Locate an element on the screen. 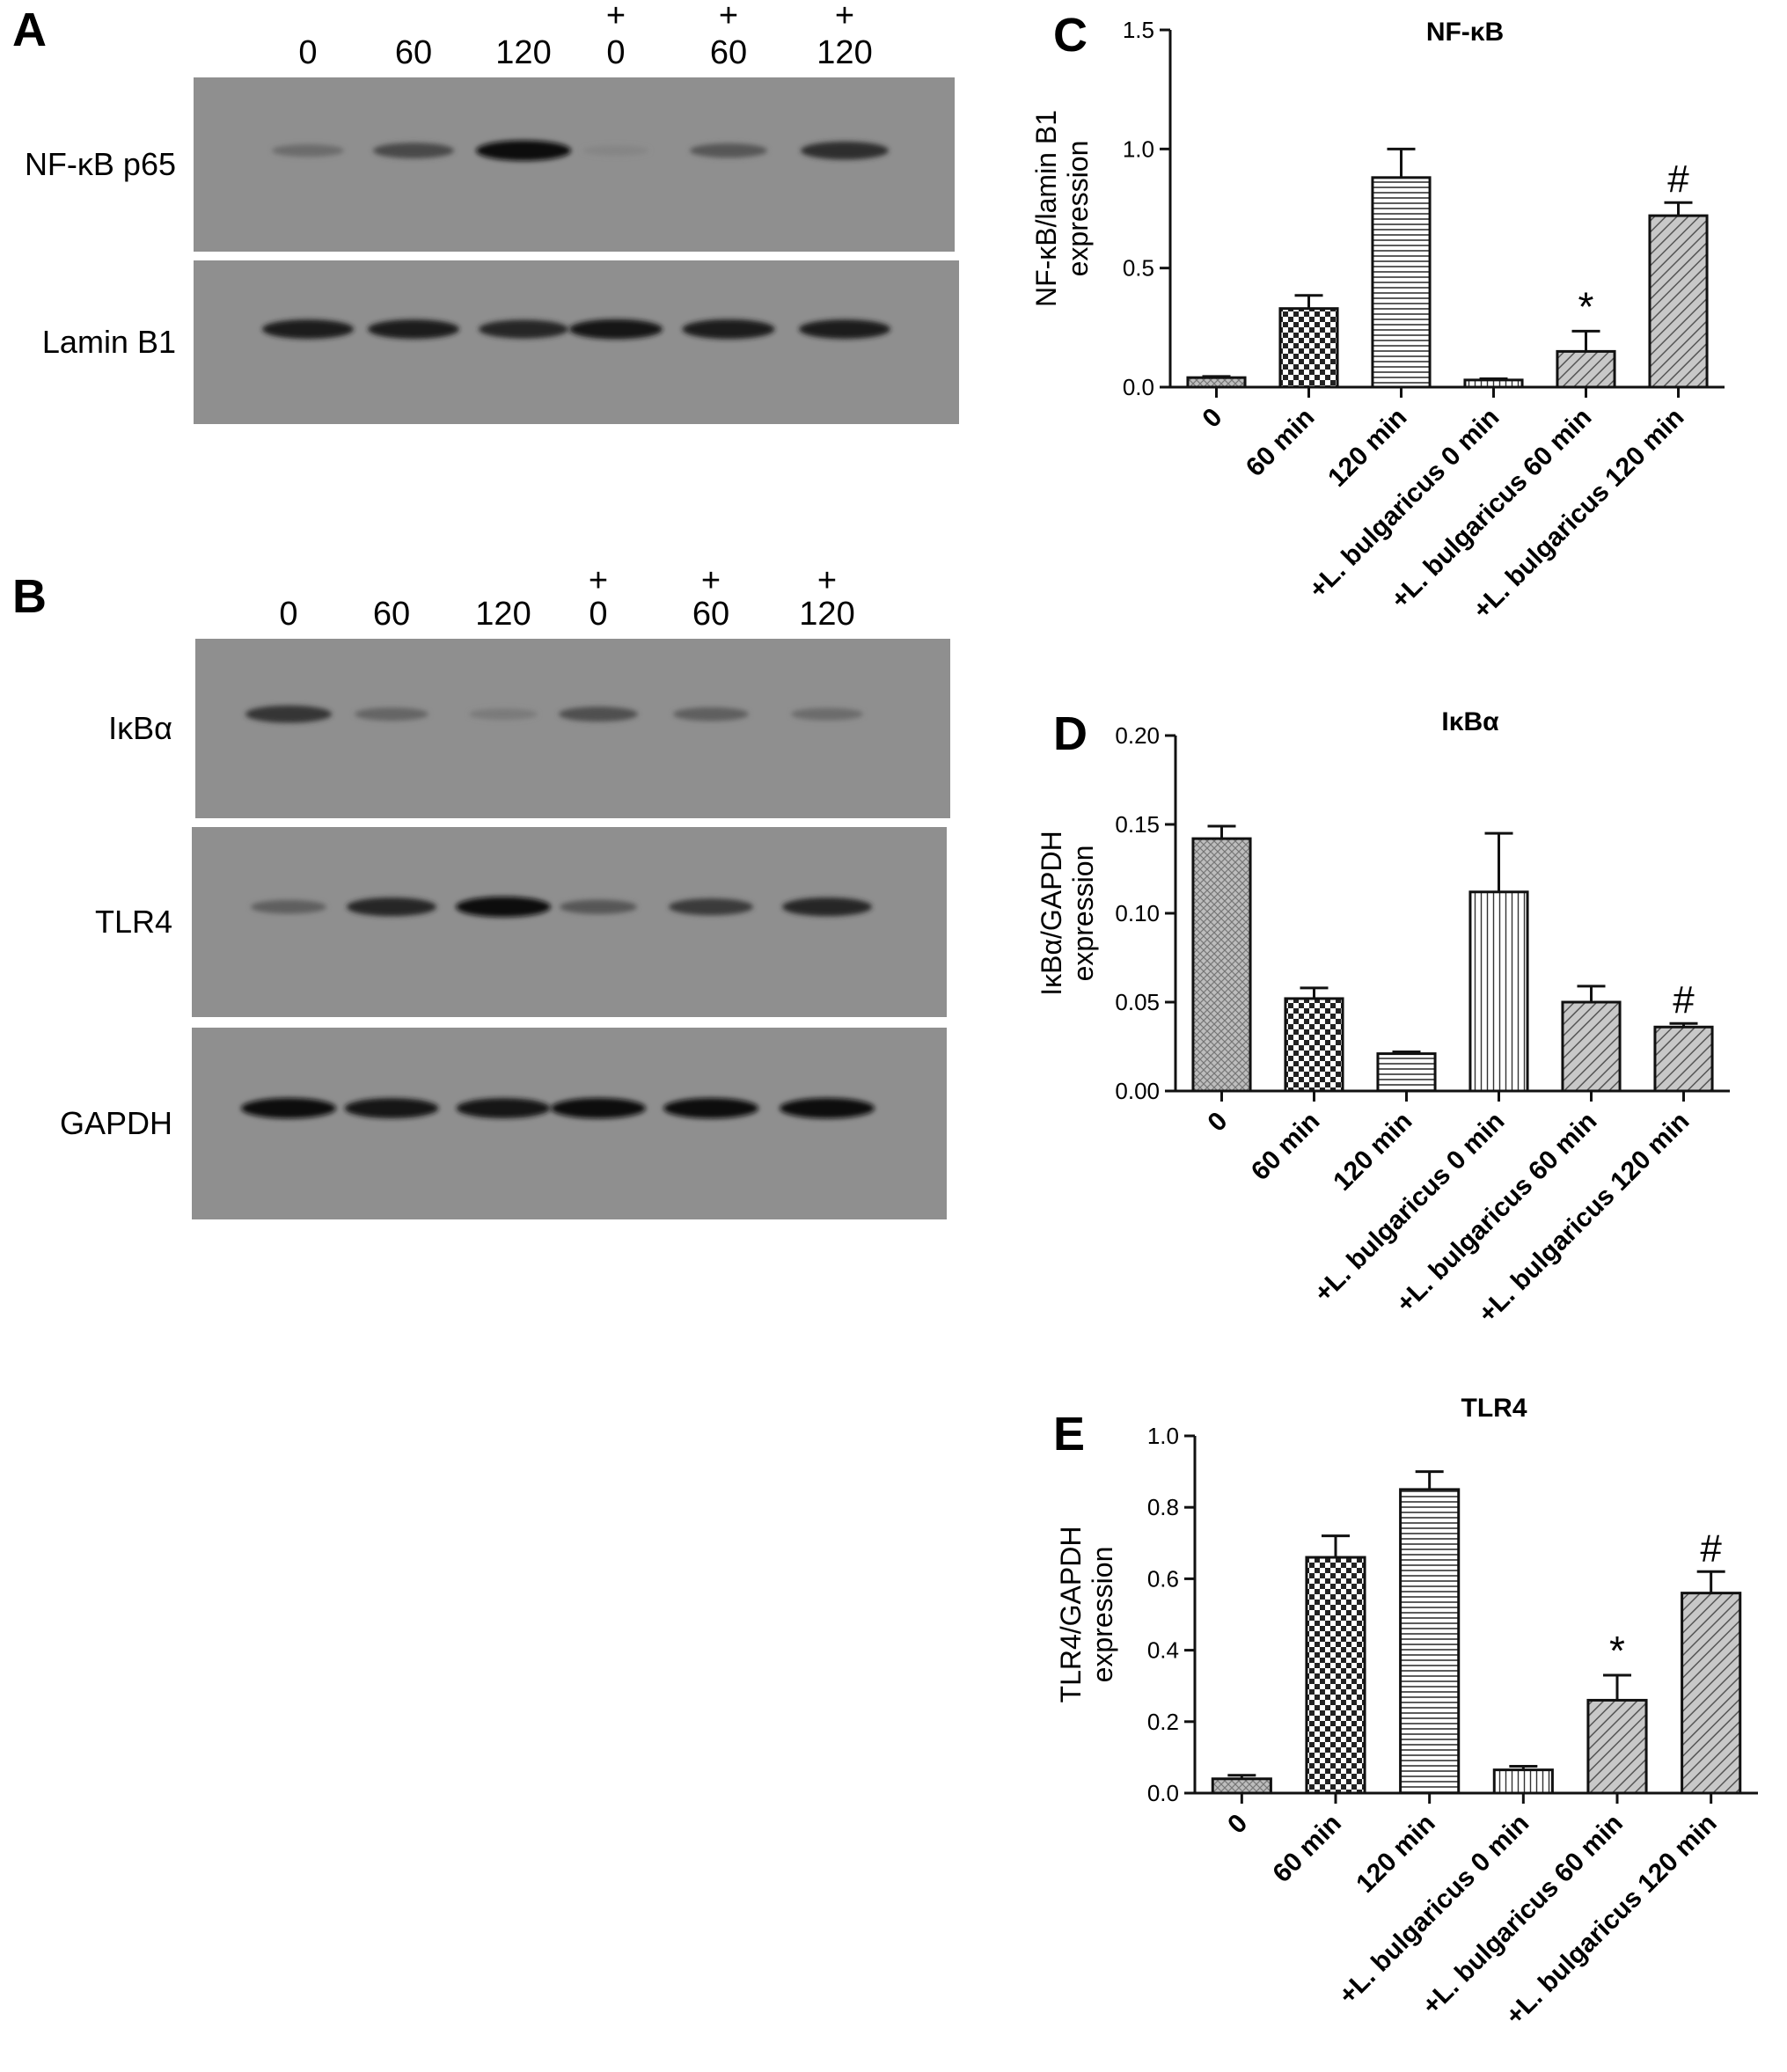  y-tick-label: 0.05 is located at coordinates (1137, 1002).